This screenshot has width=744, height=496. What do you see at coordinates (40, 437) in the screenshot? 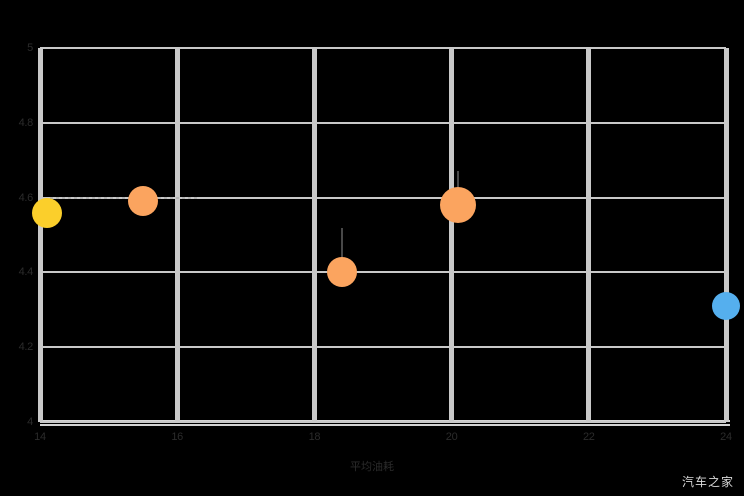
I see `x-tick-label: 14` at bounding box center [40, 437].